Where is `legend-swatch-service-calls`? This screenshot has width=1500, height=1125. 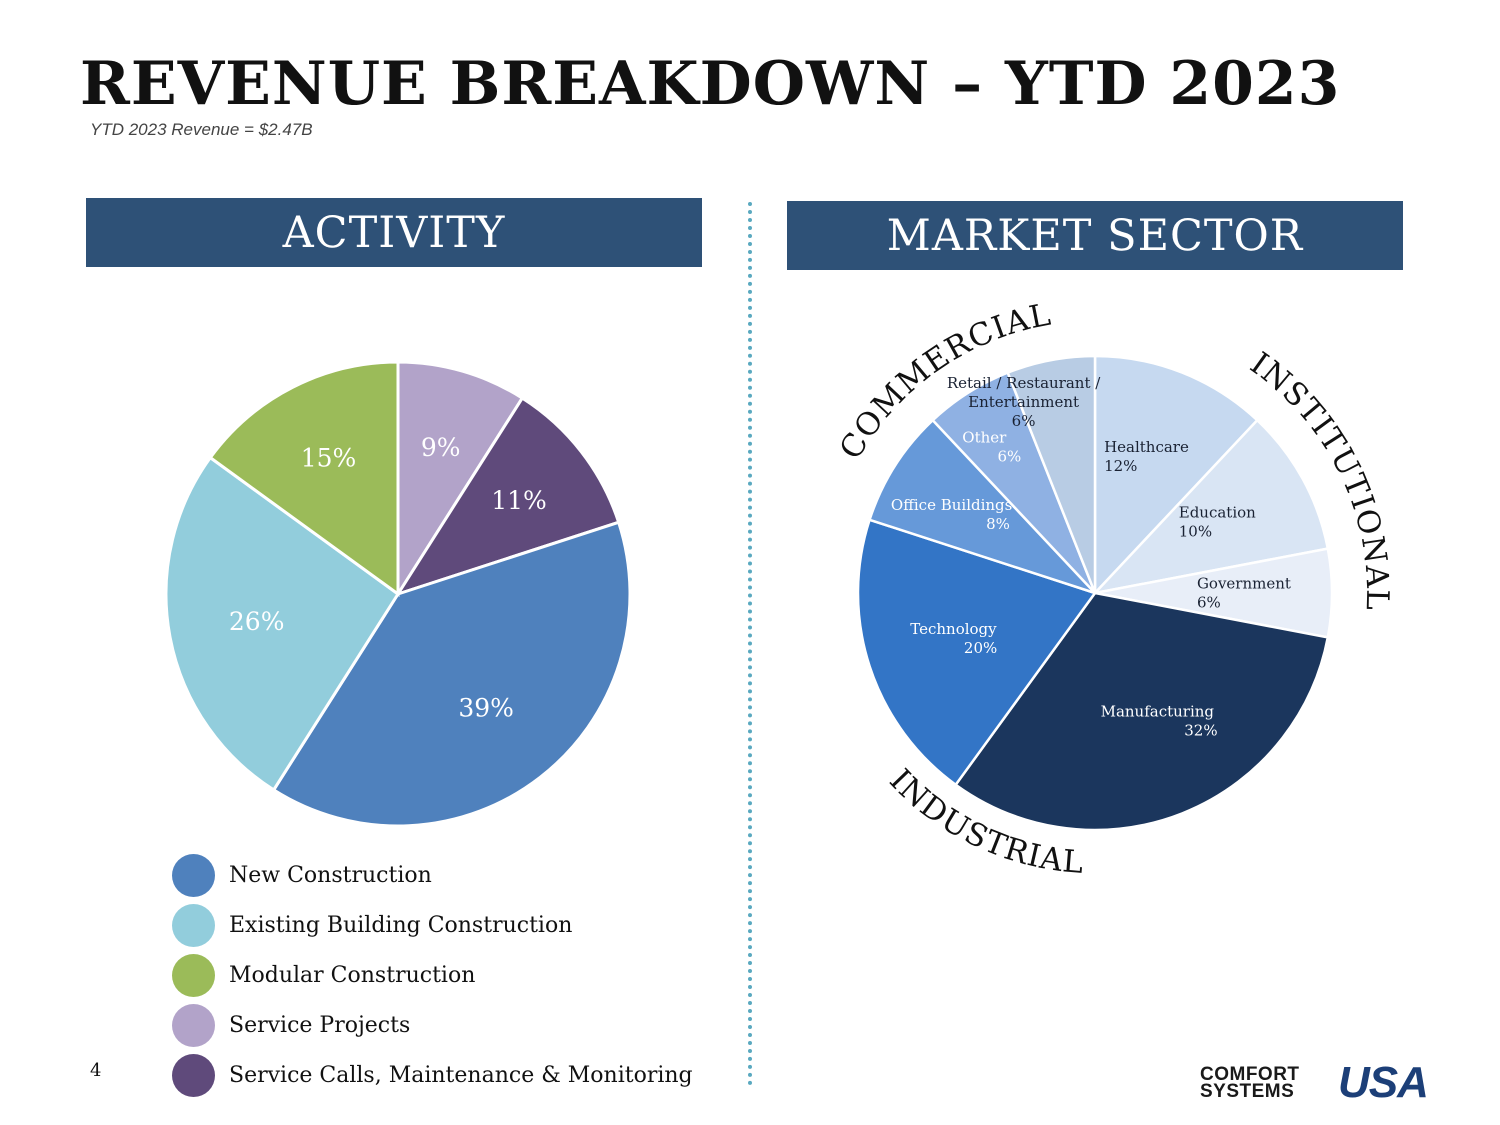 legend-swatch-service-calls is located at coordinates (193, 1075).